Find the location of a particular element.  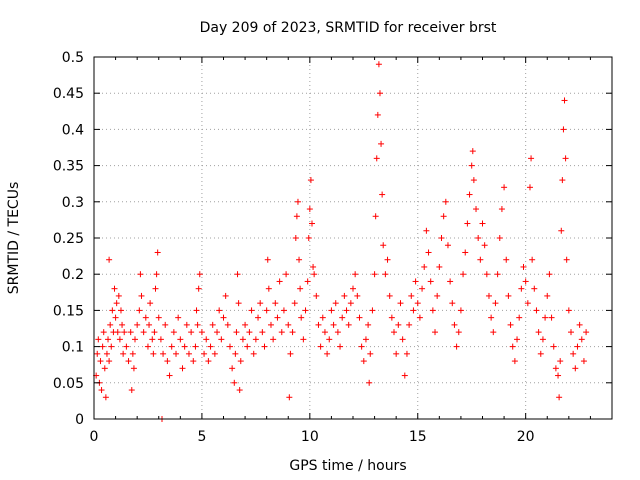

y-tick-label: 0.1 is located at coordinates (73, 348).